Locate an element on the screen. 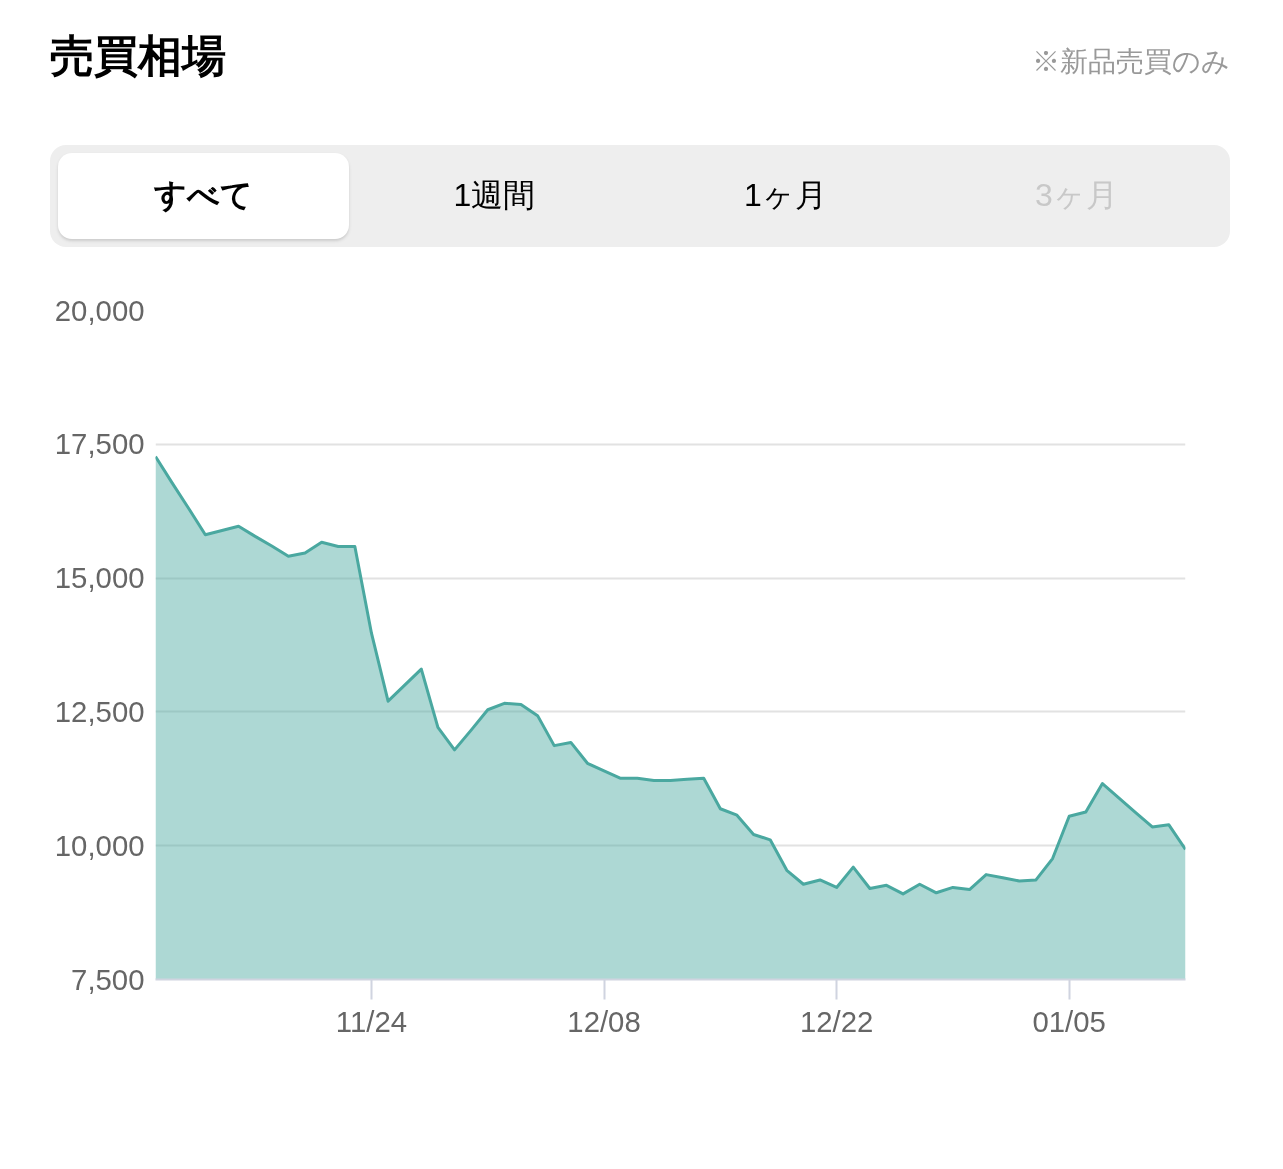 This screenshot has height=1169, width=1283. x-tick-label: 12/08 is located at coordinates (604, 1021).